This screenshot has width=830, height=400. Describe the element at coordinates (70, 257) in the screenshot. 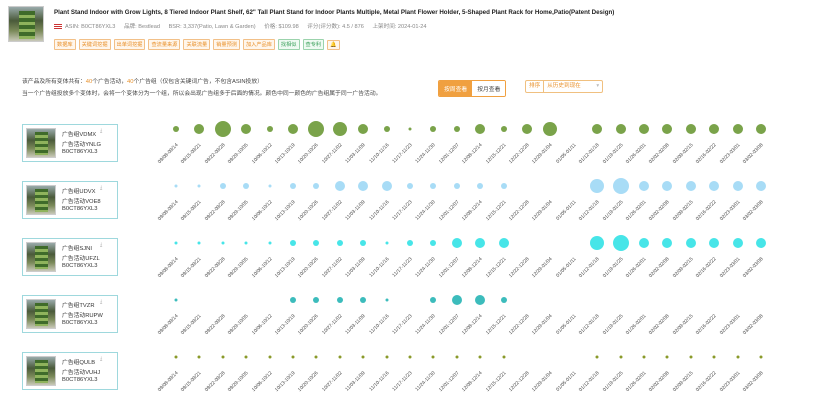

I see `ad-group-card: 广告组SJNI ⤓ 广告活动UFZL B0CT86YXL3` at that location.